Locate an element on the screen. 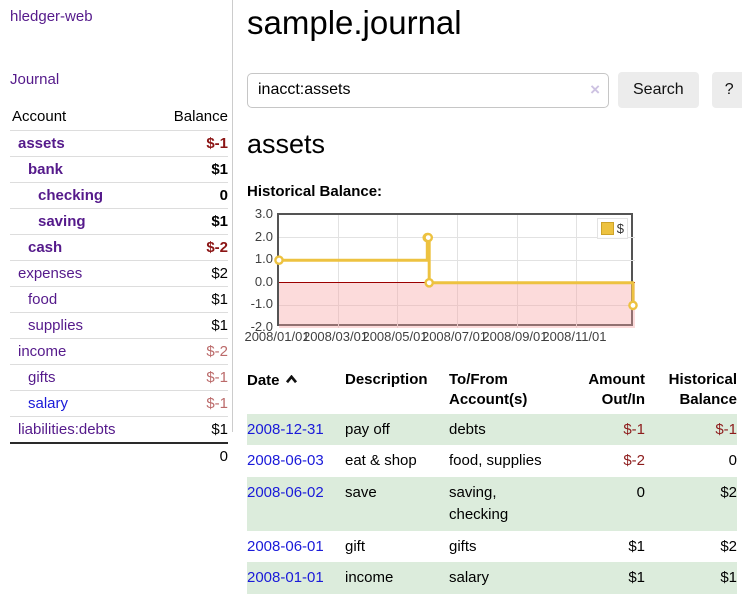 The image size is (742, 594). account-row: salary $-1 is located at coordinates (119, 402).